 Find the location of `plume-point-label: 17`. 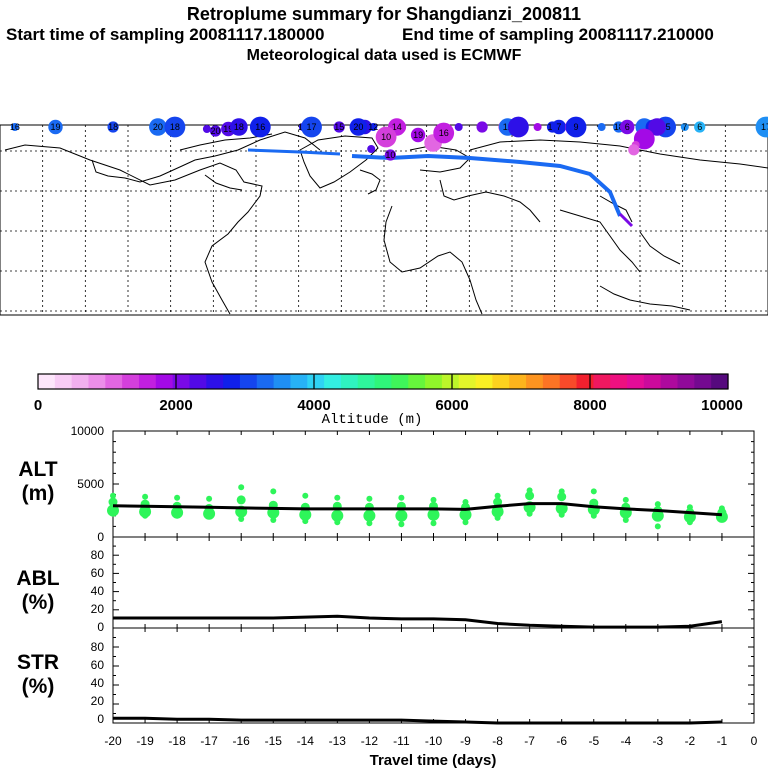

plume-point-label: 17 is located at coordinates (311, 127).